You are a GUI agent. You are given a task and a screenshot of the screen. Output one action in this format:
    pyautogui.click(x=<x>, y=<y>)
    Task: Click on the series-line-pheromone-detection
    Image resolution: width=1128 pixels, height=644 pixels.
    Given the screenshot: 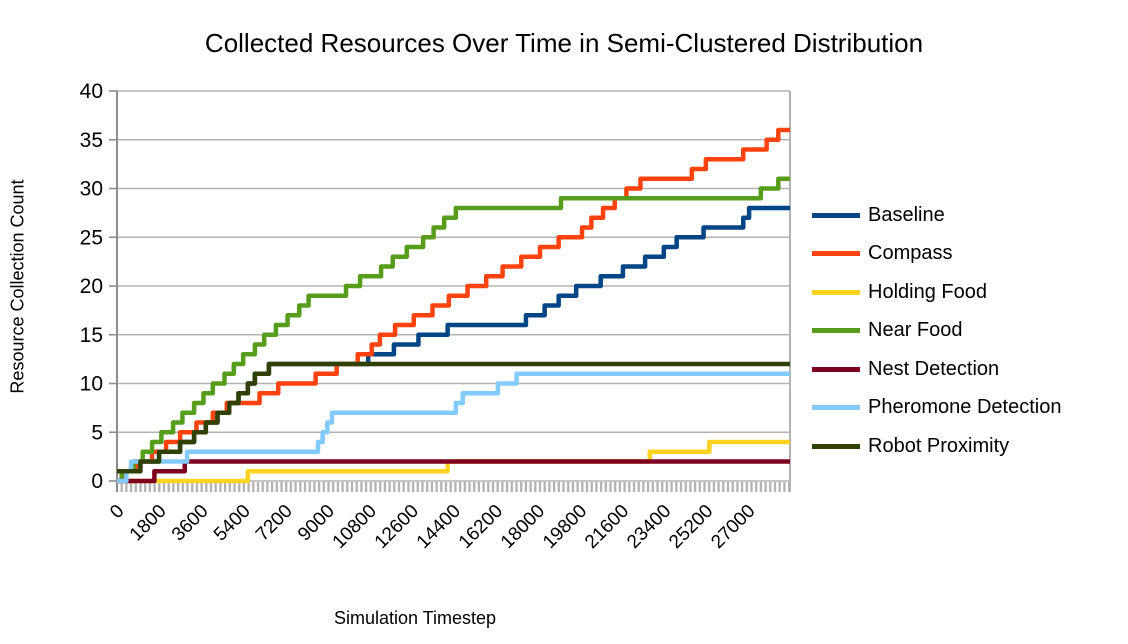 What is the action you would take?
    pyautogui.click(x=453, y=427)
    